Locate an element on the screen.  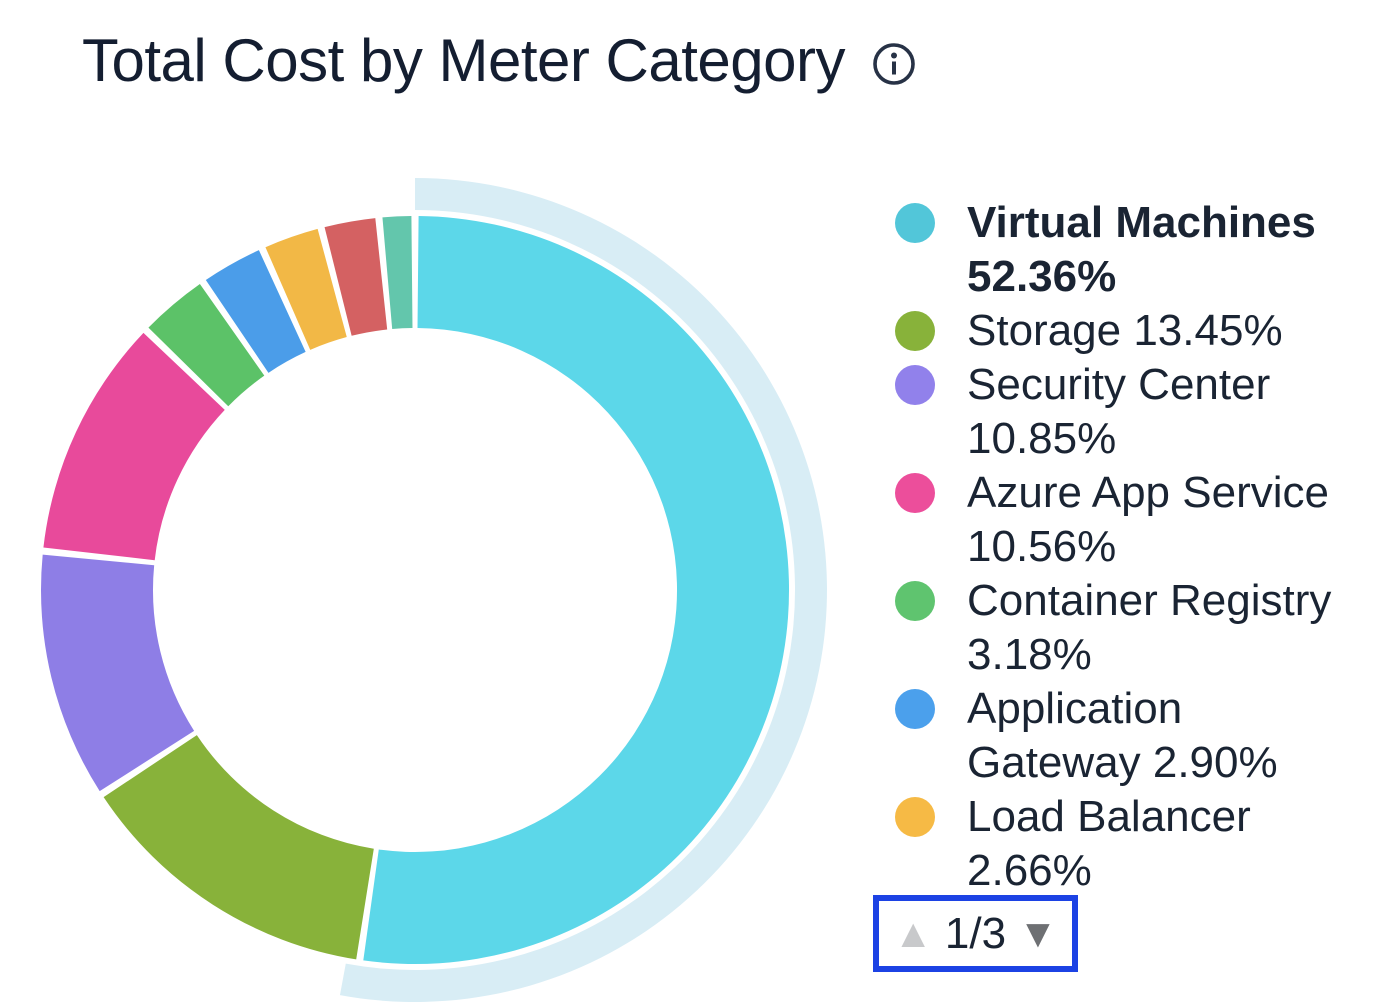
legend-item: Load Balancer 2.66% is located at coordinates (1136, 844).